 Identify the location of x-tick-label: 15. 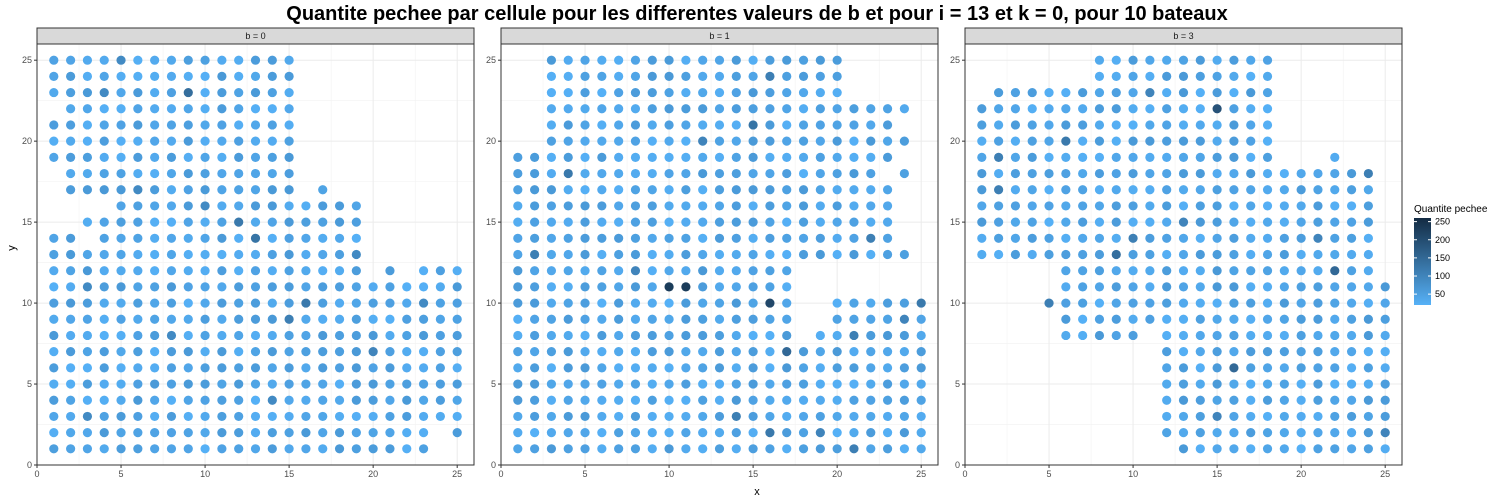
(1217, 474).